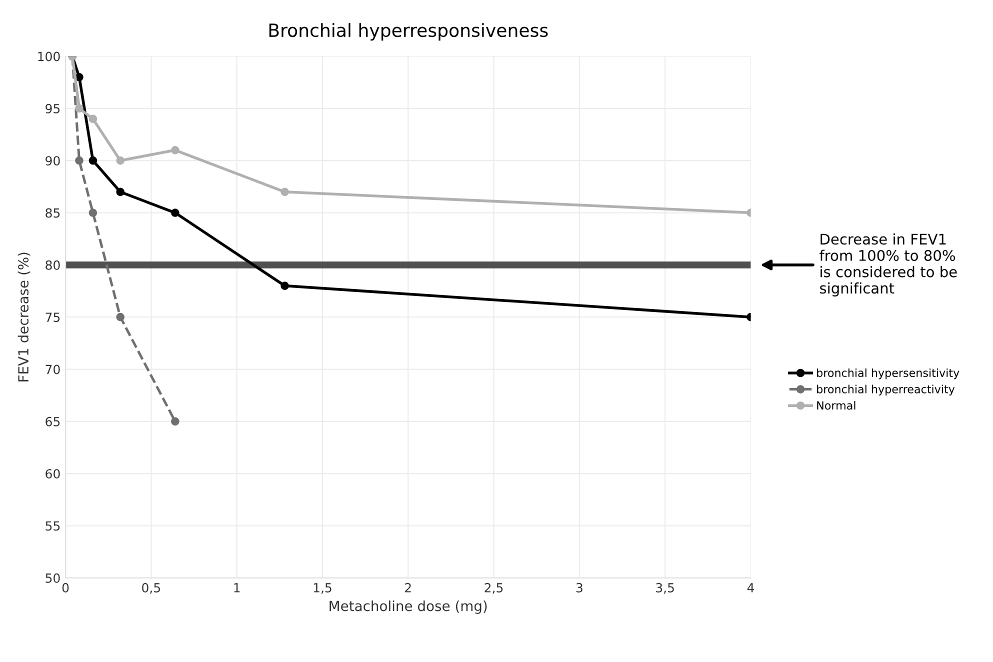 The width and height of the screenshot is (993, 662). I want to click on legend-label: Normal, so click(836, 405).